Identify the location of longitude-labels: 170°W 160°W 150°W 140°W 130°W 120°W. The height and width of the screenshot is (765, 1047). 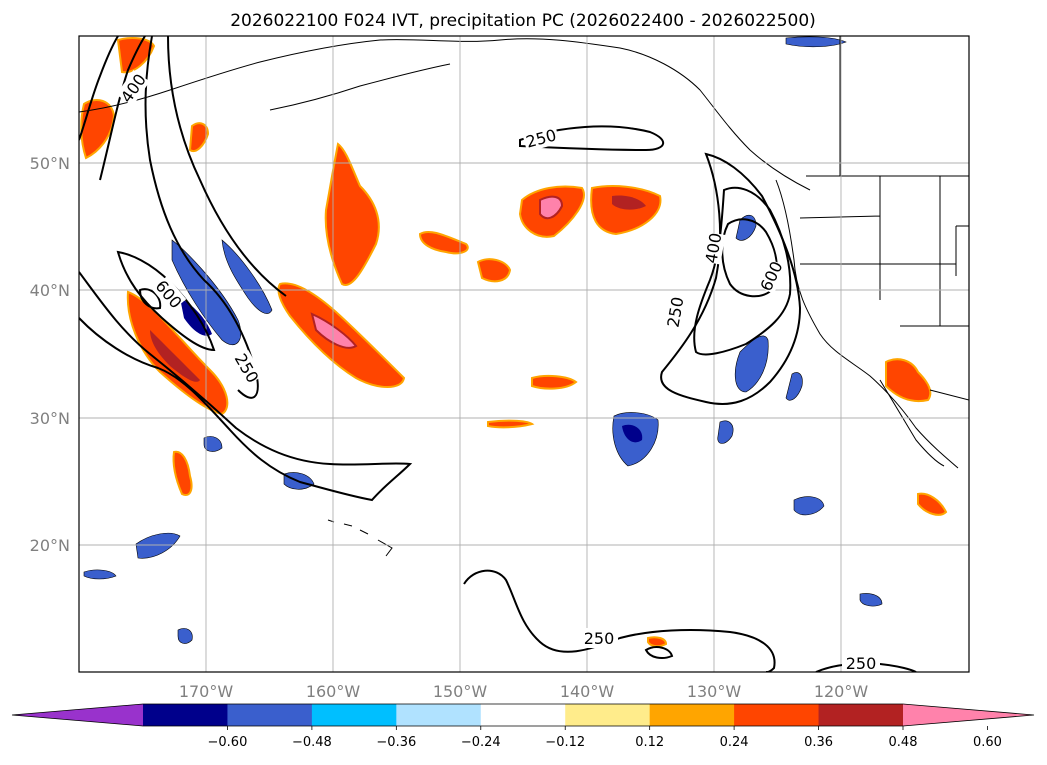
(524, 691).